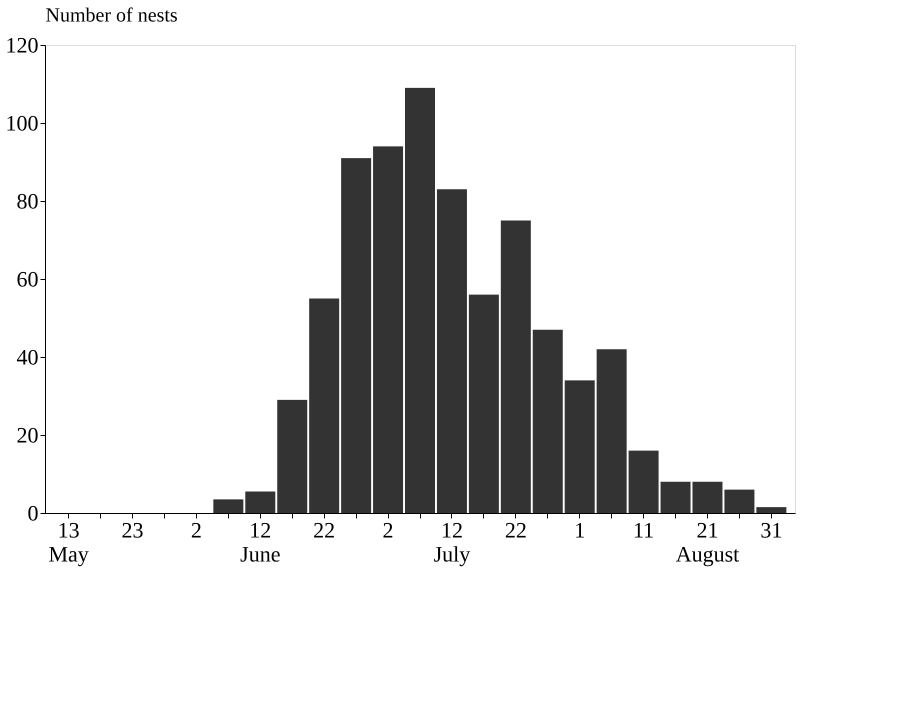  I want to click on y-axis-title: Number of nests, so click(112, 15).